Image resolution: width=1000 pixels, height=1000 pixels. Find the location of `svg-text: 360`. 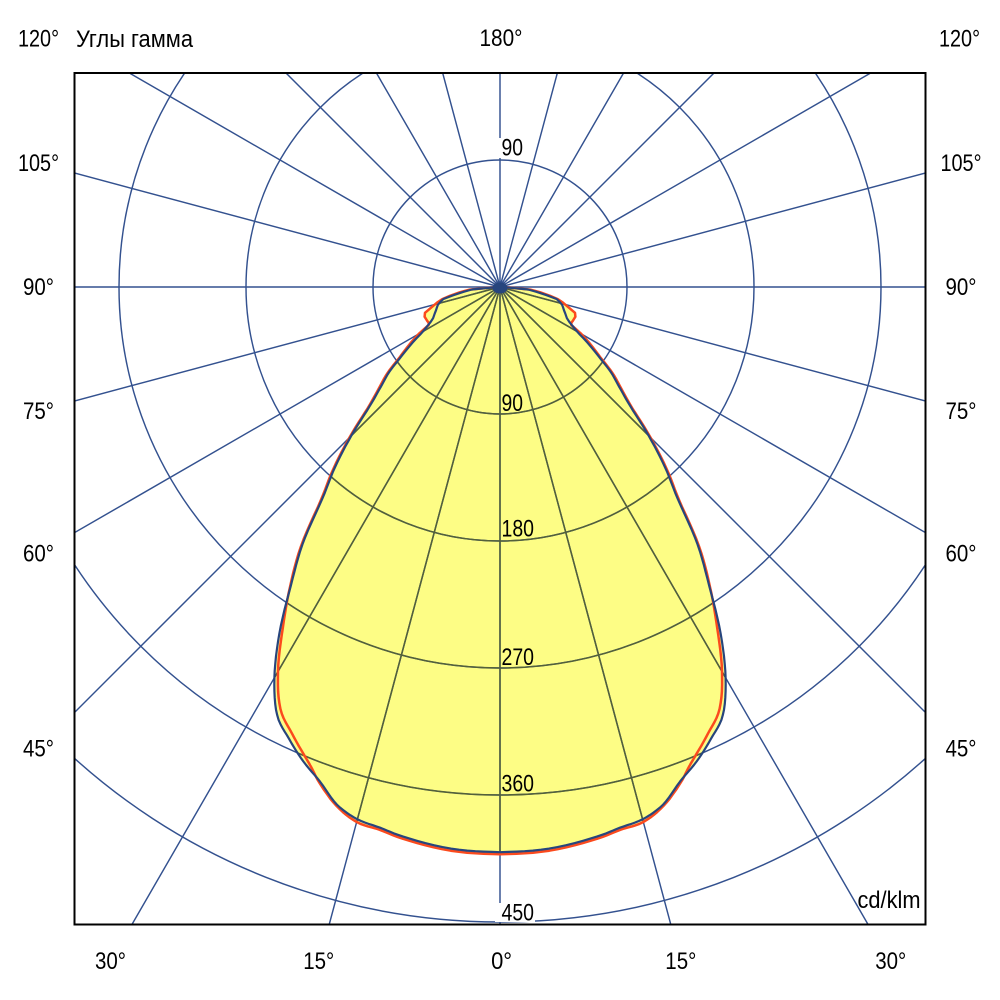

svg-text: 360 is located at coordinates (518, 784).